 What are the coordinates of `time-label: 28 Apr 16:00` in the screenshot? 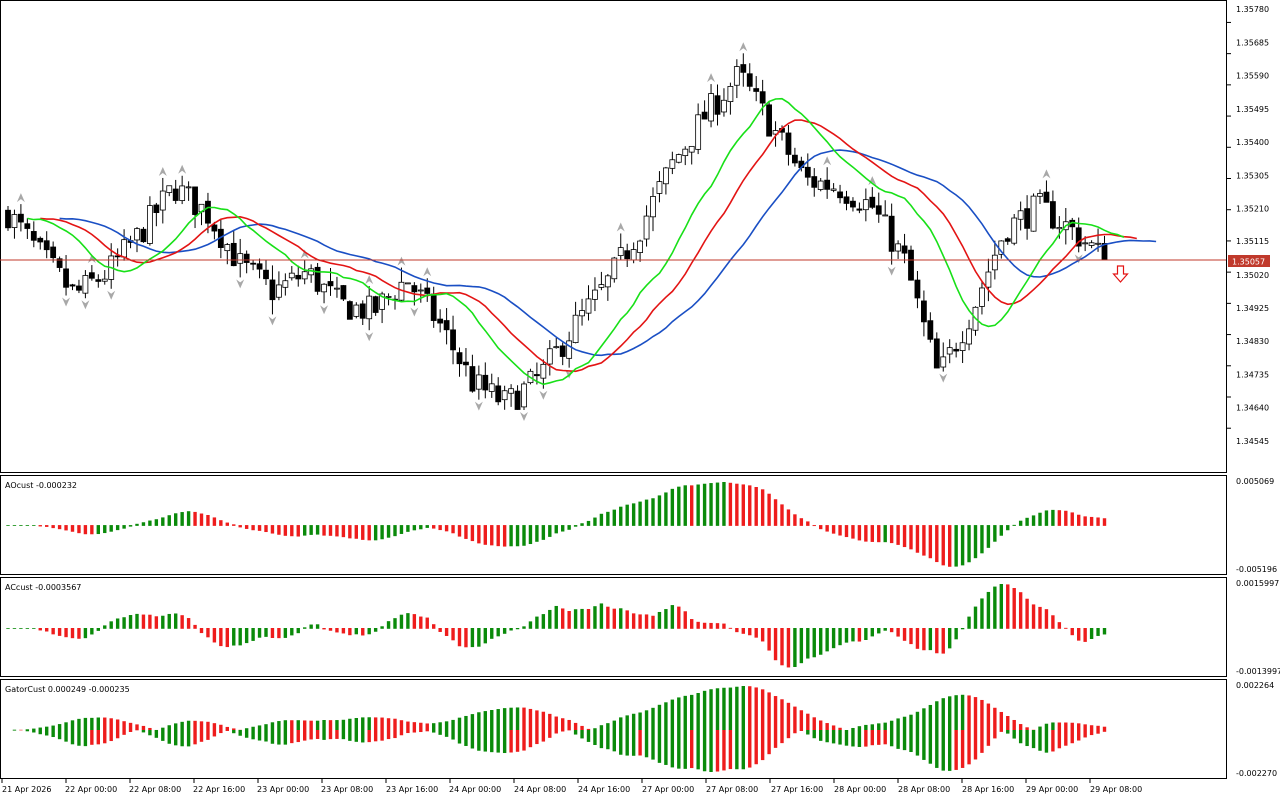 It's located at (988, 789).